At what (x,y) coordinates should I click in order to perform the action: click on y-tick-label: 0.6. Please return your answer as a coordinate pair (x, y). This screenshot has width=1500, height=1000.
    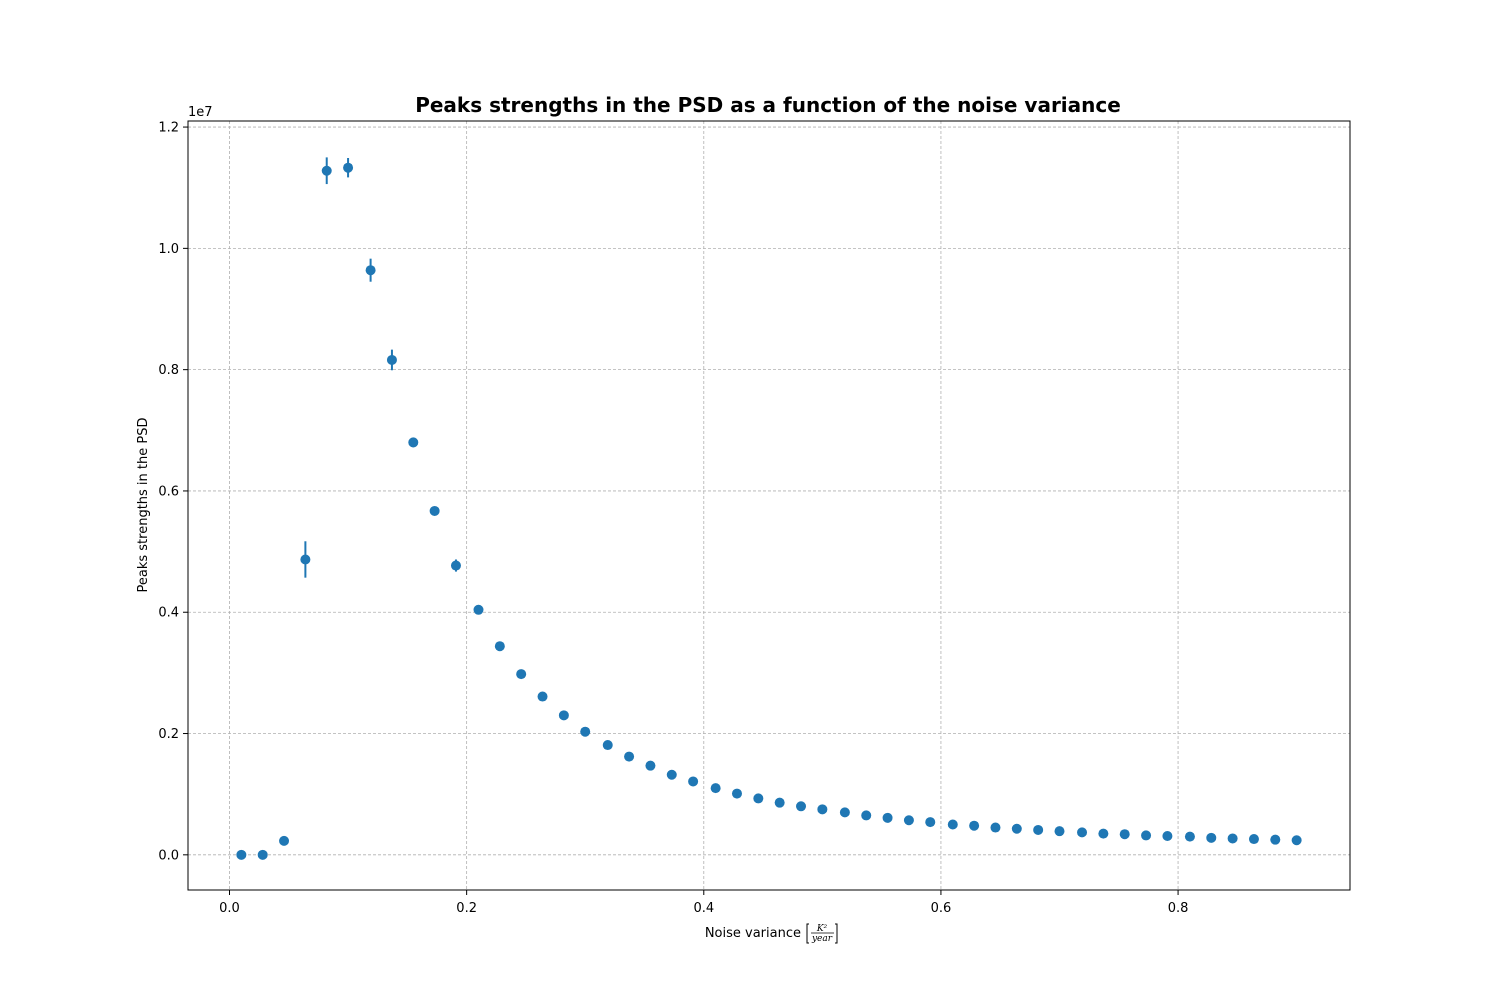
    Looking at the image, I should click on (168, 491).